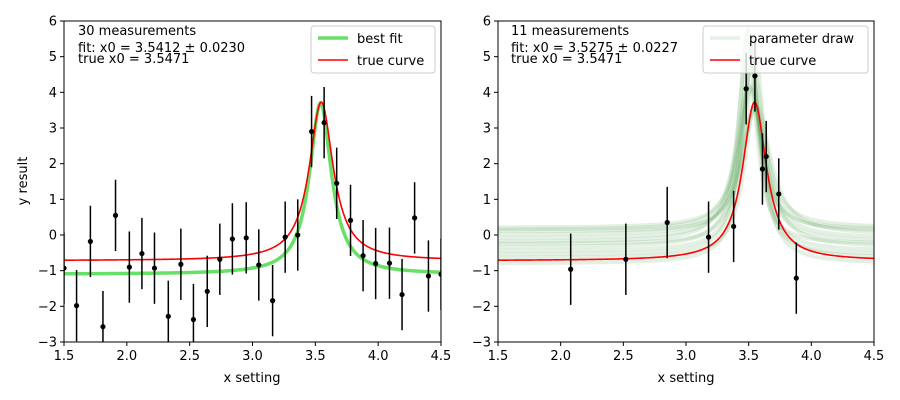  I want to click on y-tick-label-right: −3, so click(481, 343).